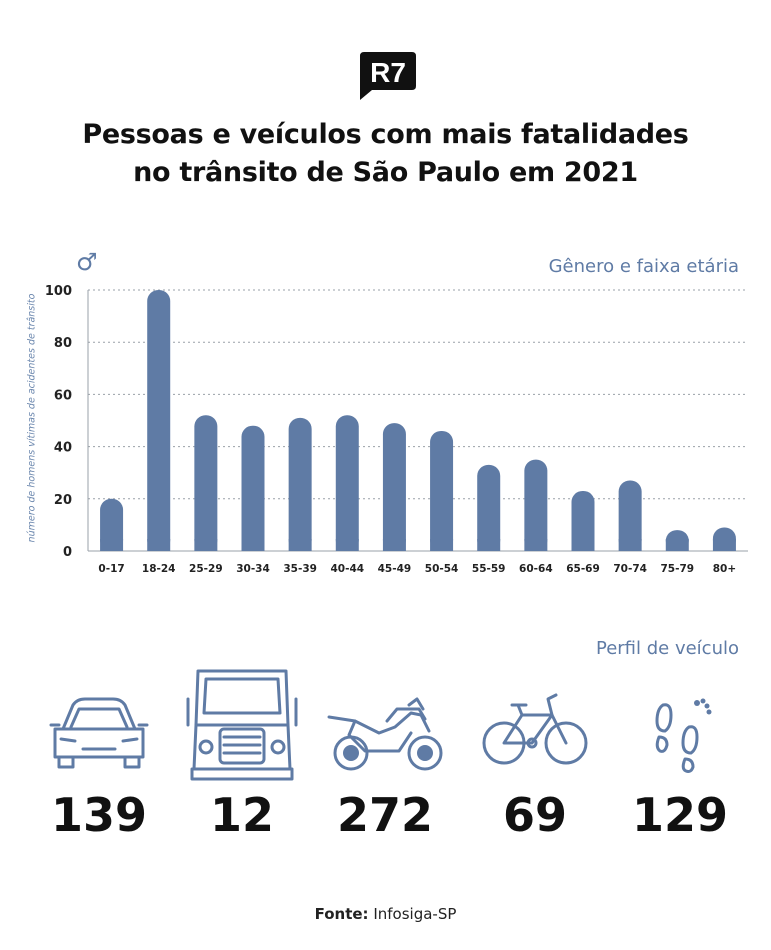 The image size is (771, 950). I want to click on vehicle-car: 139, so click(99, 752).